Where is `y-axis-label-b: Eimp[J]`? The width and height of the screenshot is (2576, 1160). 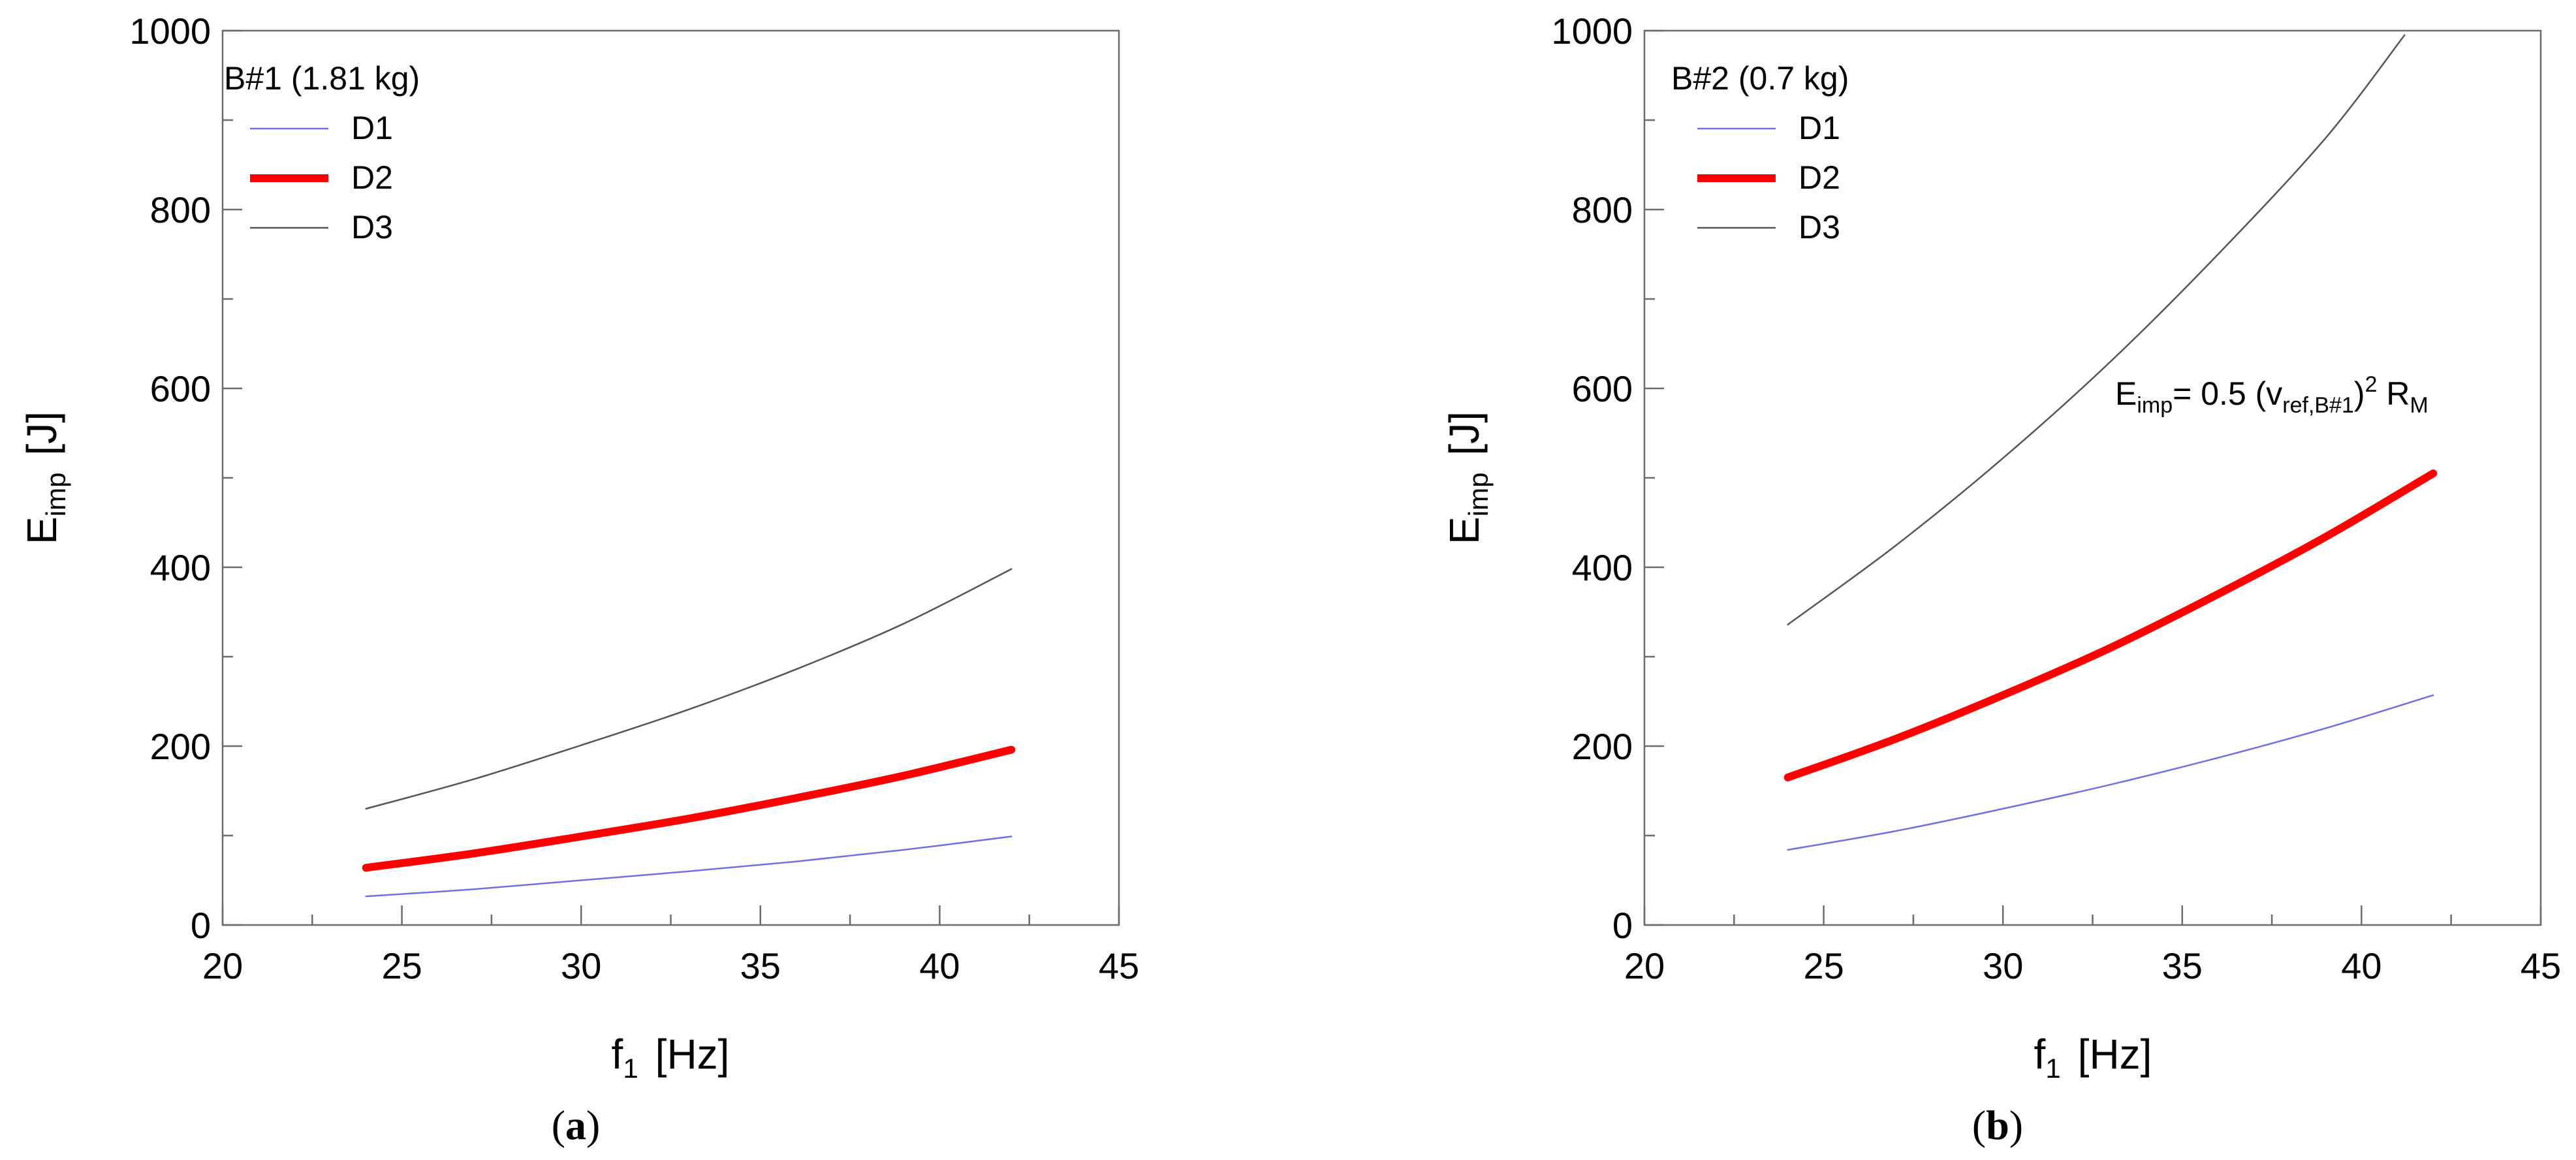
y-axis-label-b: Eimp[J] is located at coordinates (1468, 477).